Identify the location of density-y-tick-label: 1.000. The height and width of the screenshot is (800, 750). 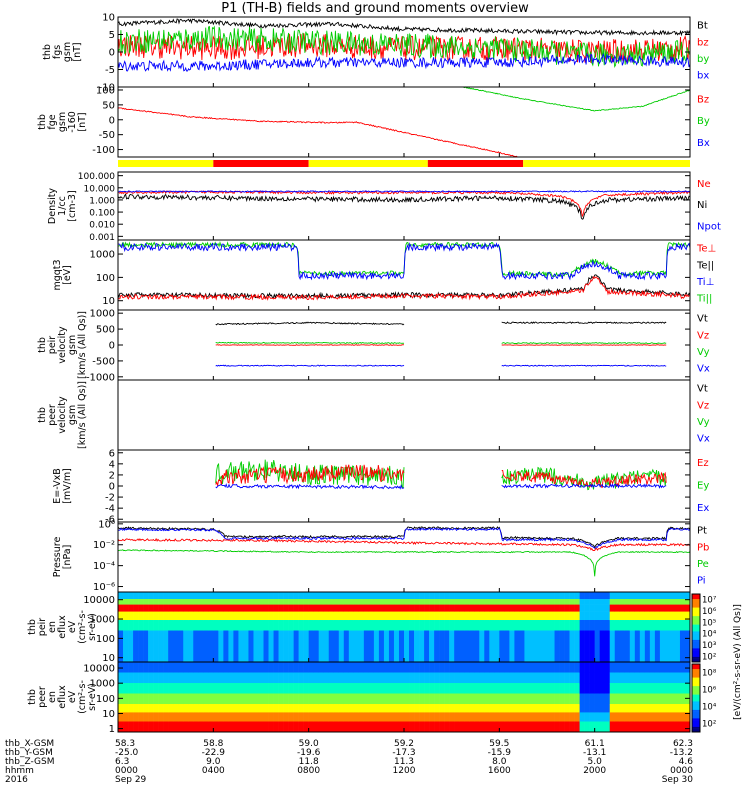
(102, 201).